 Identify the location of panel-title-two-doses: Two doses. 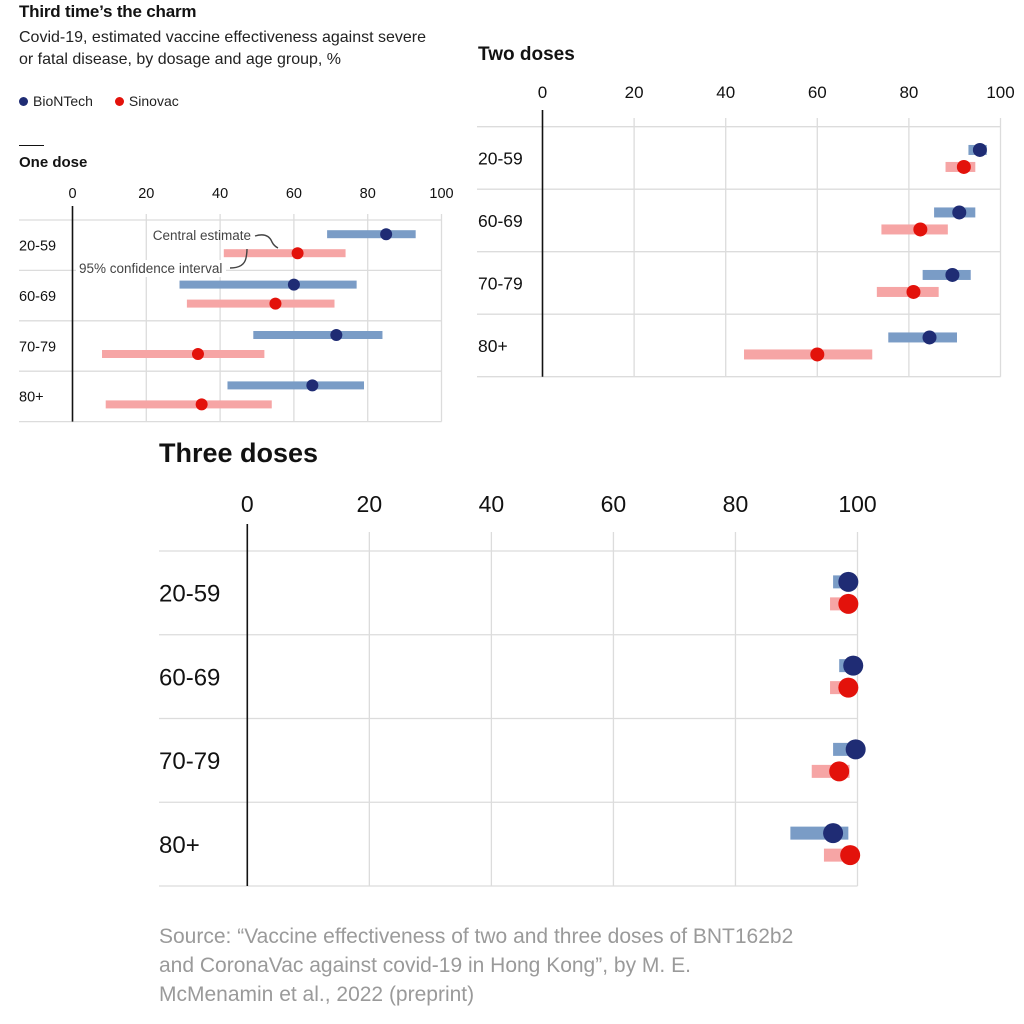
(526, 54).